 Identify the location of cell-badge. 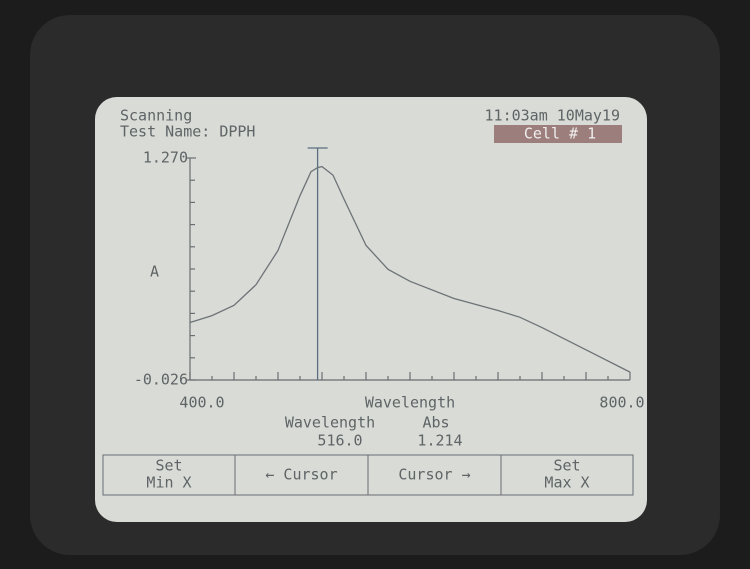
(558, 134).